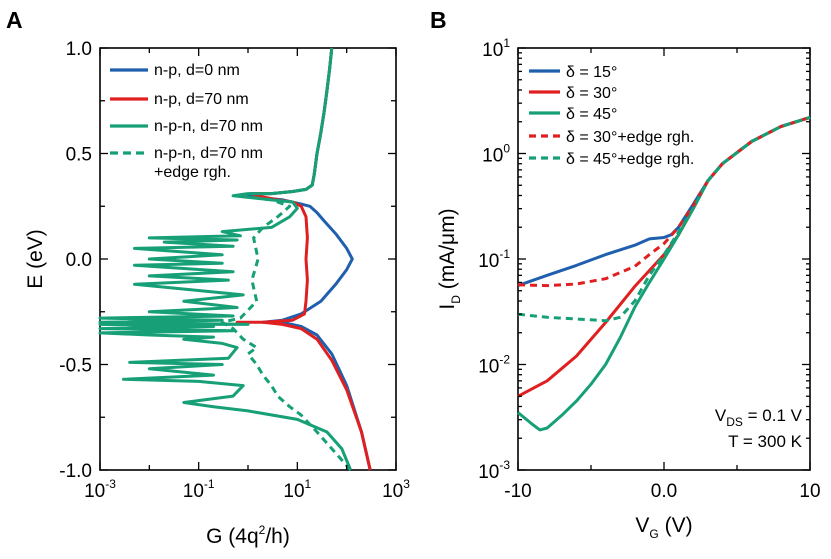 Image resolution: width=831 pixels, height=559 pixels. Describe the element at coordinates (591, 93) in the screenshot. I see `panel-b-legend-label: δ = 30°` at that location.